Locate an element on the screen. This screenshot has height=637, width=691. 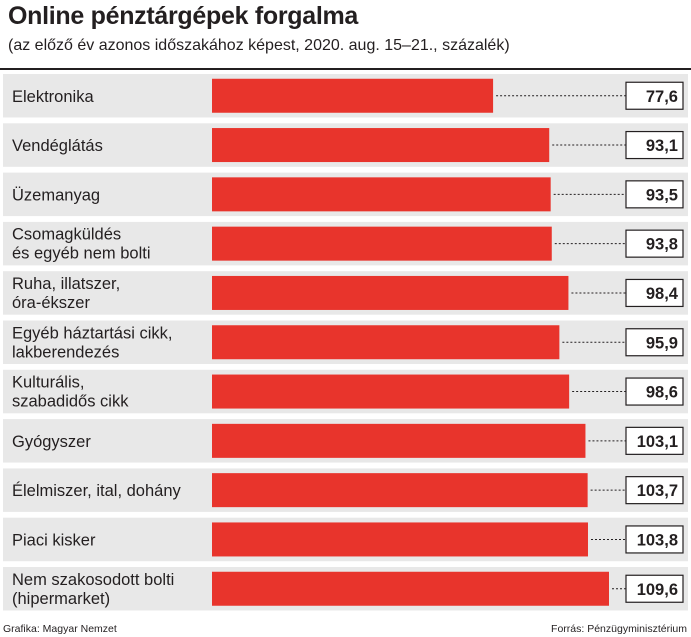
category-label-line: Kulturális, is located at coordinates (48, 383).